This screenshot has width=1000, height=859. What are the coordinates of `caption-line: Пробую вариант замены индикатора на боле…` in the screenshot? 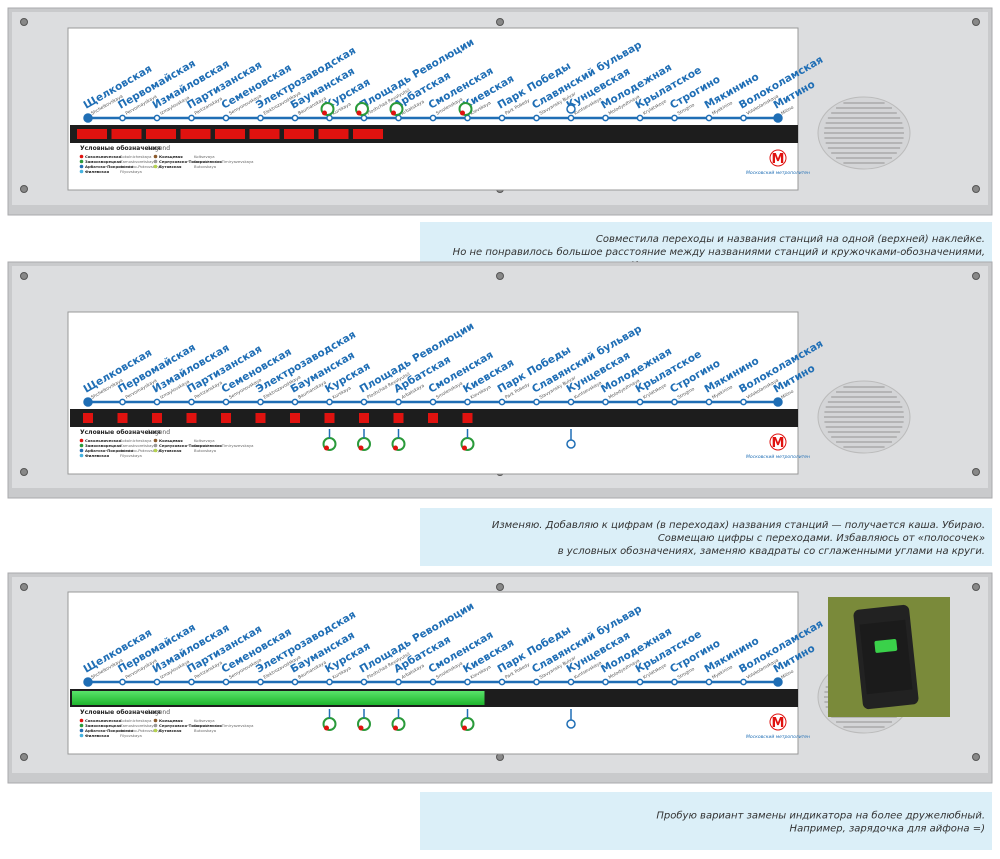 It's located at (820, 816).